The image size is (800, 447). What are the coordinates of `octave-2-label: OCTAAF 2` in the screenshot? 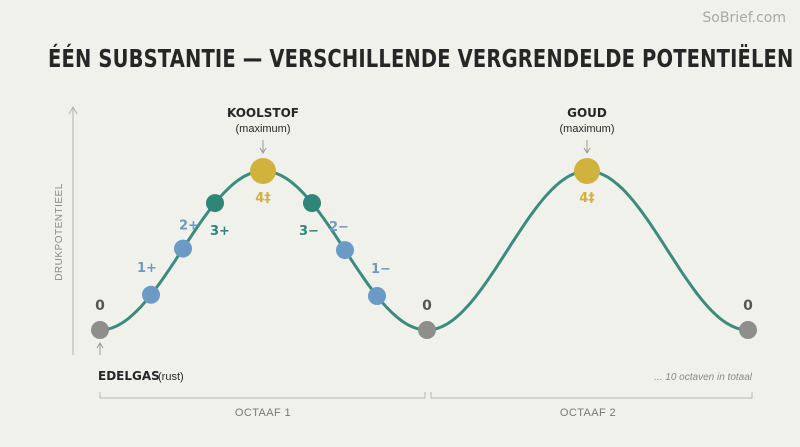 It's located at (588, 413).